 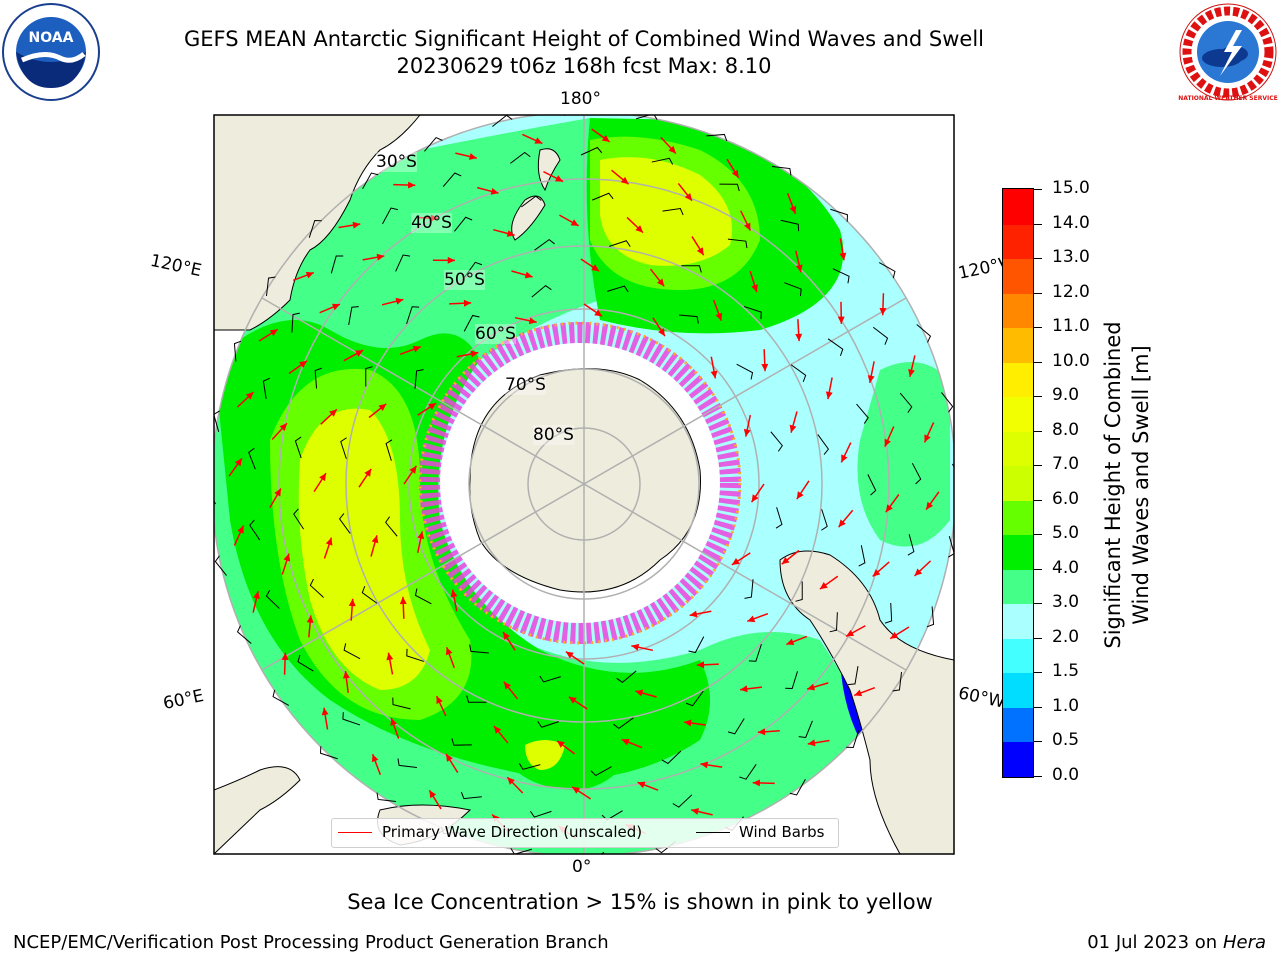 What do you see at coordinates (1066, 705) in the screenshot?
I see `colorbar-tick-label: 1.0` at bounding box center [1066, 705].